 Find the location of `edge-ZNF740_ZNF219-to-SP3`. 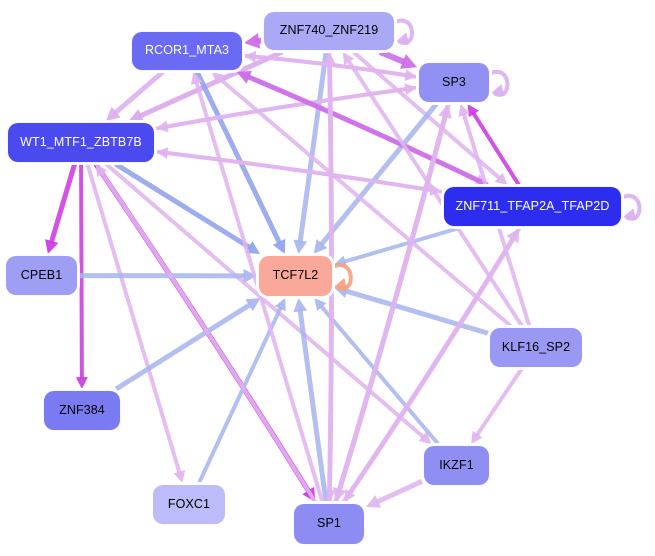

edge-ZNF740_ZNF219-to-SP3 is located at coordinates (397, 59).